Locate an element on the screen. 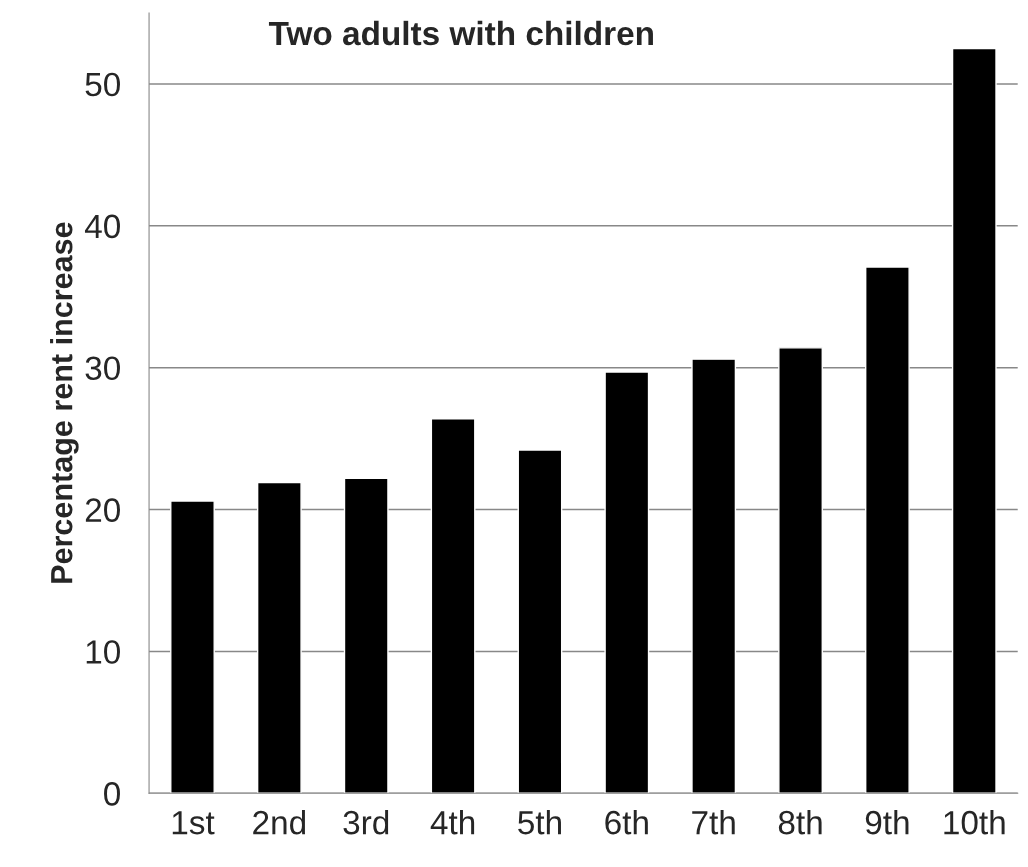 This screenshot has width=1028, height=867. x-tick-label: 5th is located at coordinates (539, 822).